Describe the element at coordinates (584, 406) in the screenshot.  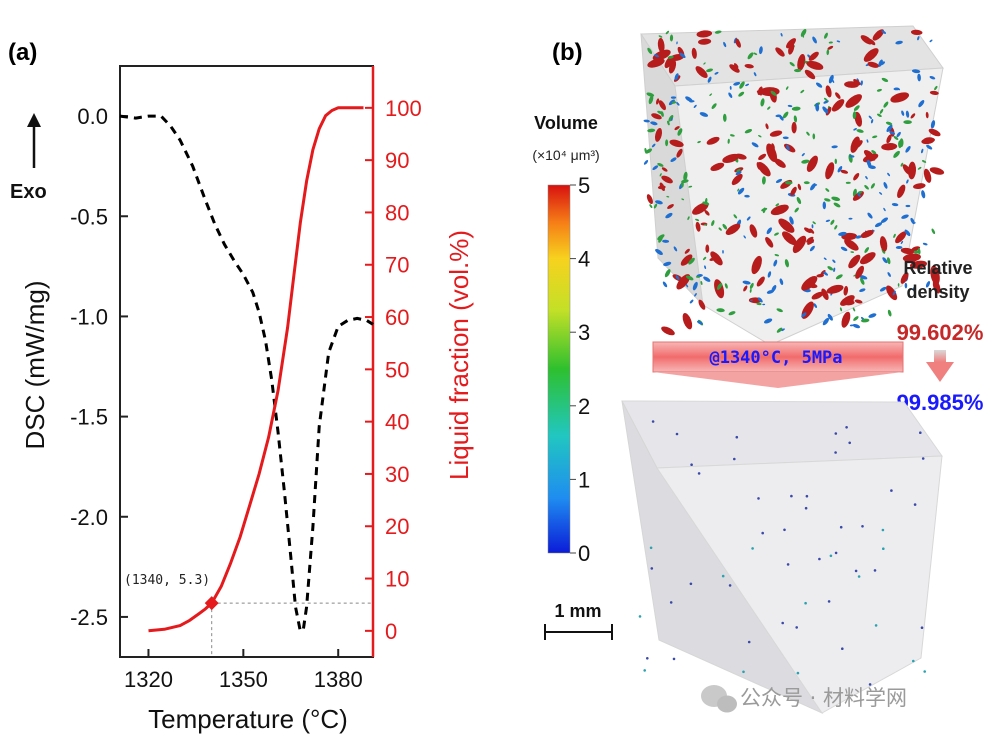
I see `colorbar-tick-label: 2` at that location.